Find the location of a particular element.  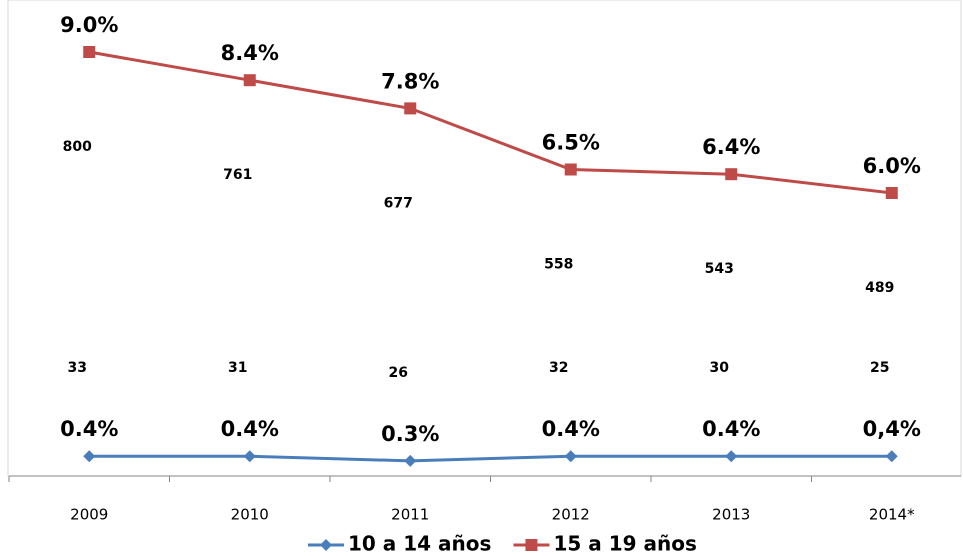

legend-label: 15 a 19 años is located at coordinates (624, 544).